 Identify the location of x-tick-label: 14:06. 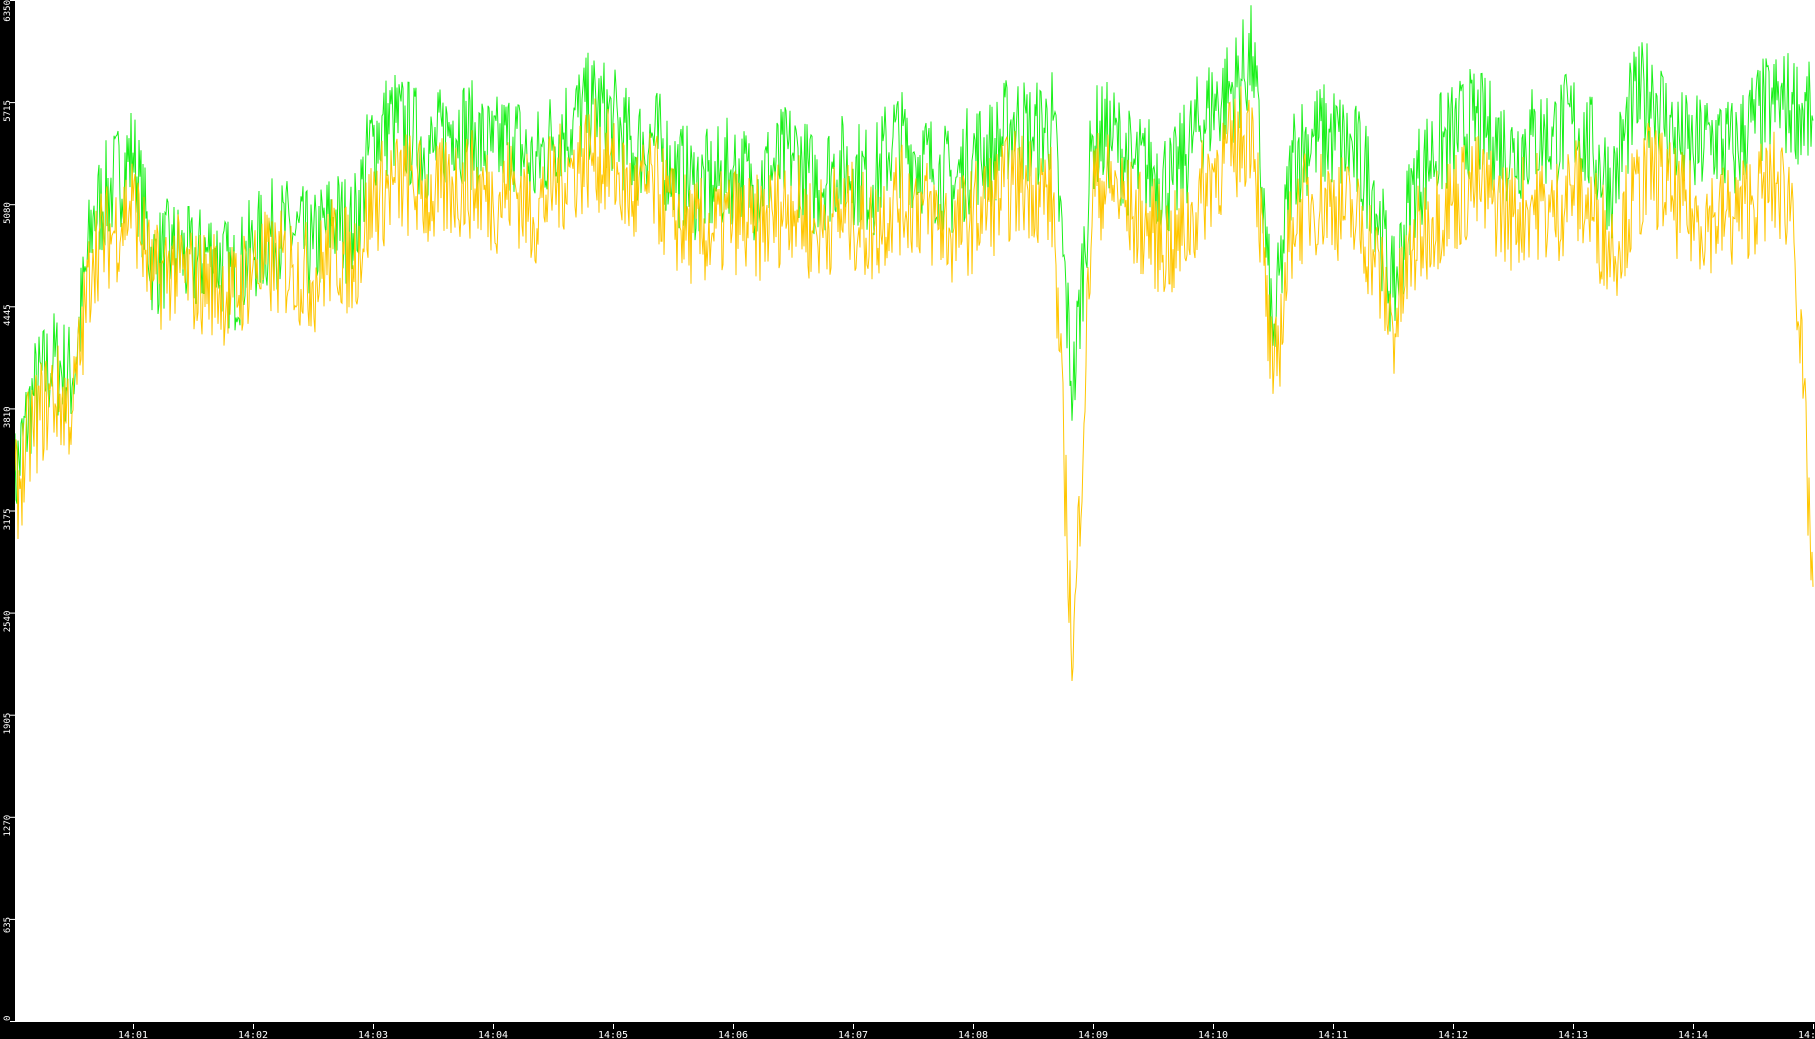
(733, 1034).